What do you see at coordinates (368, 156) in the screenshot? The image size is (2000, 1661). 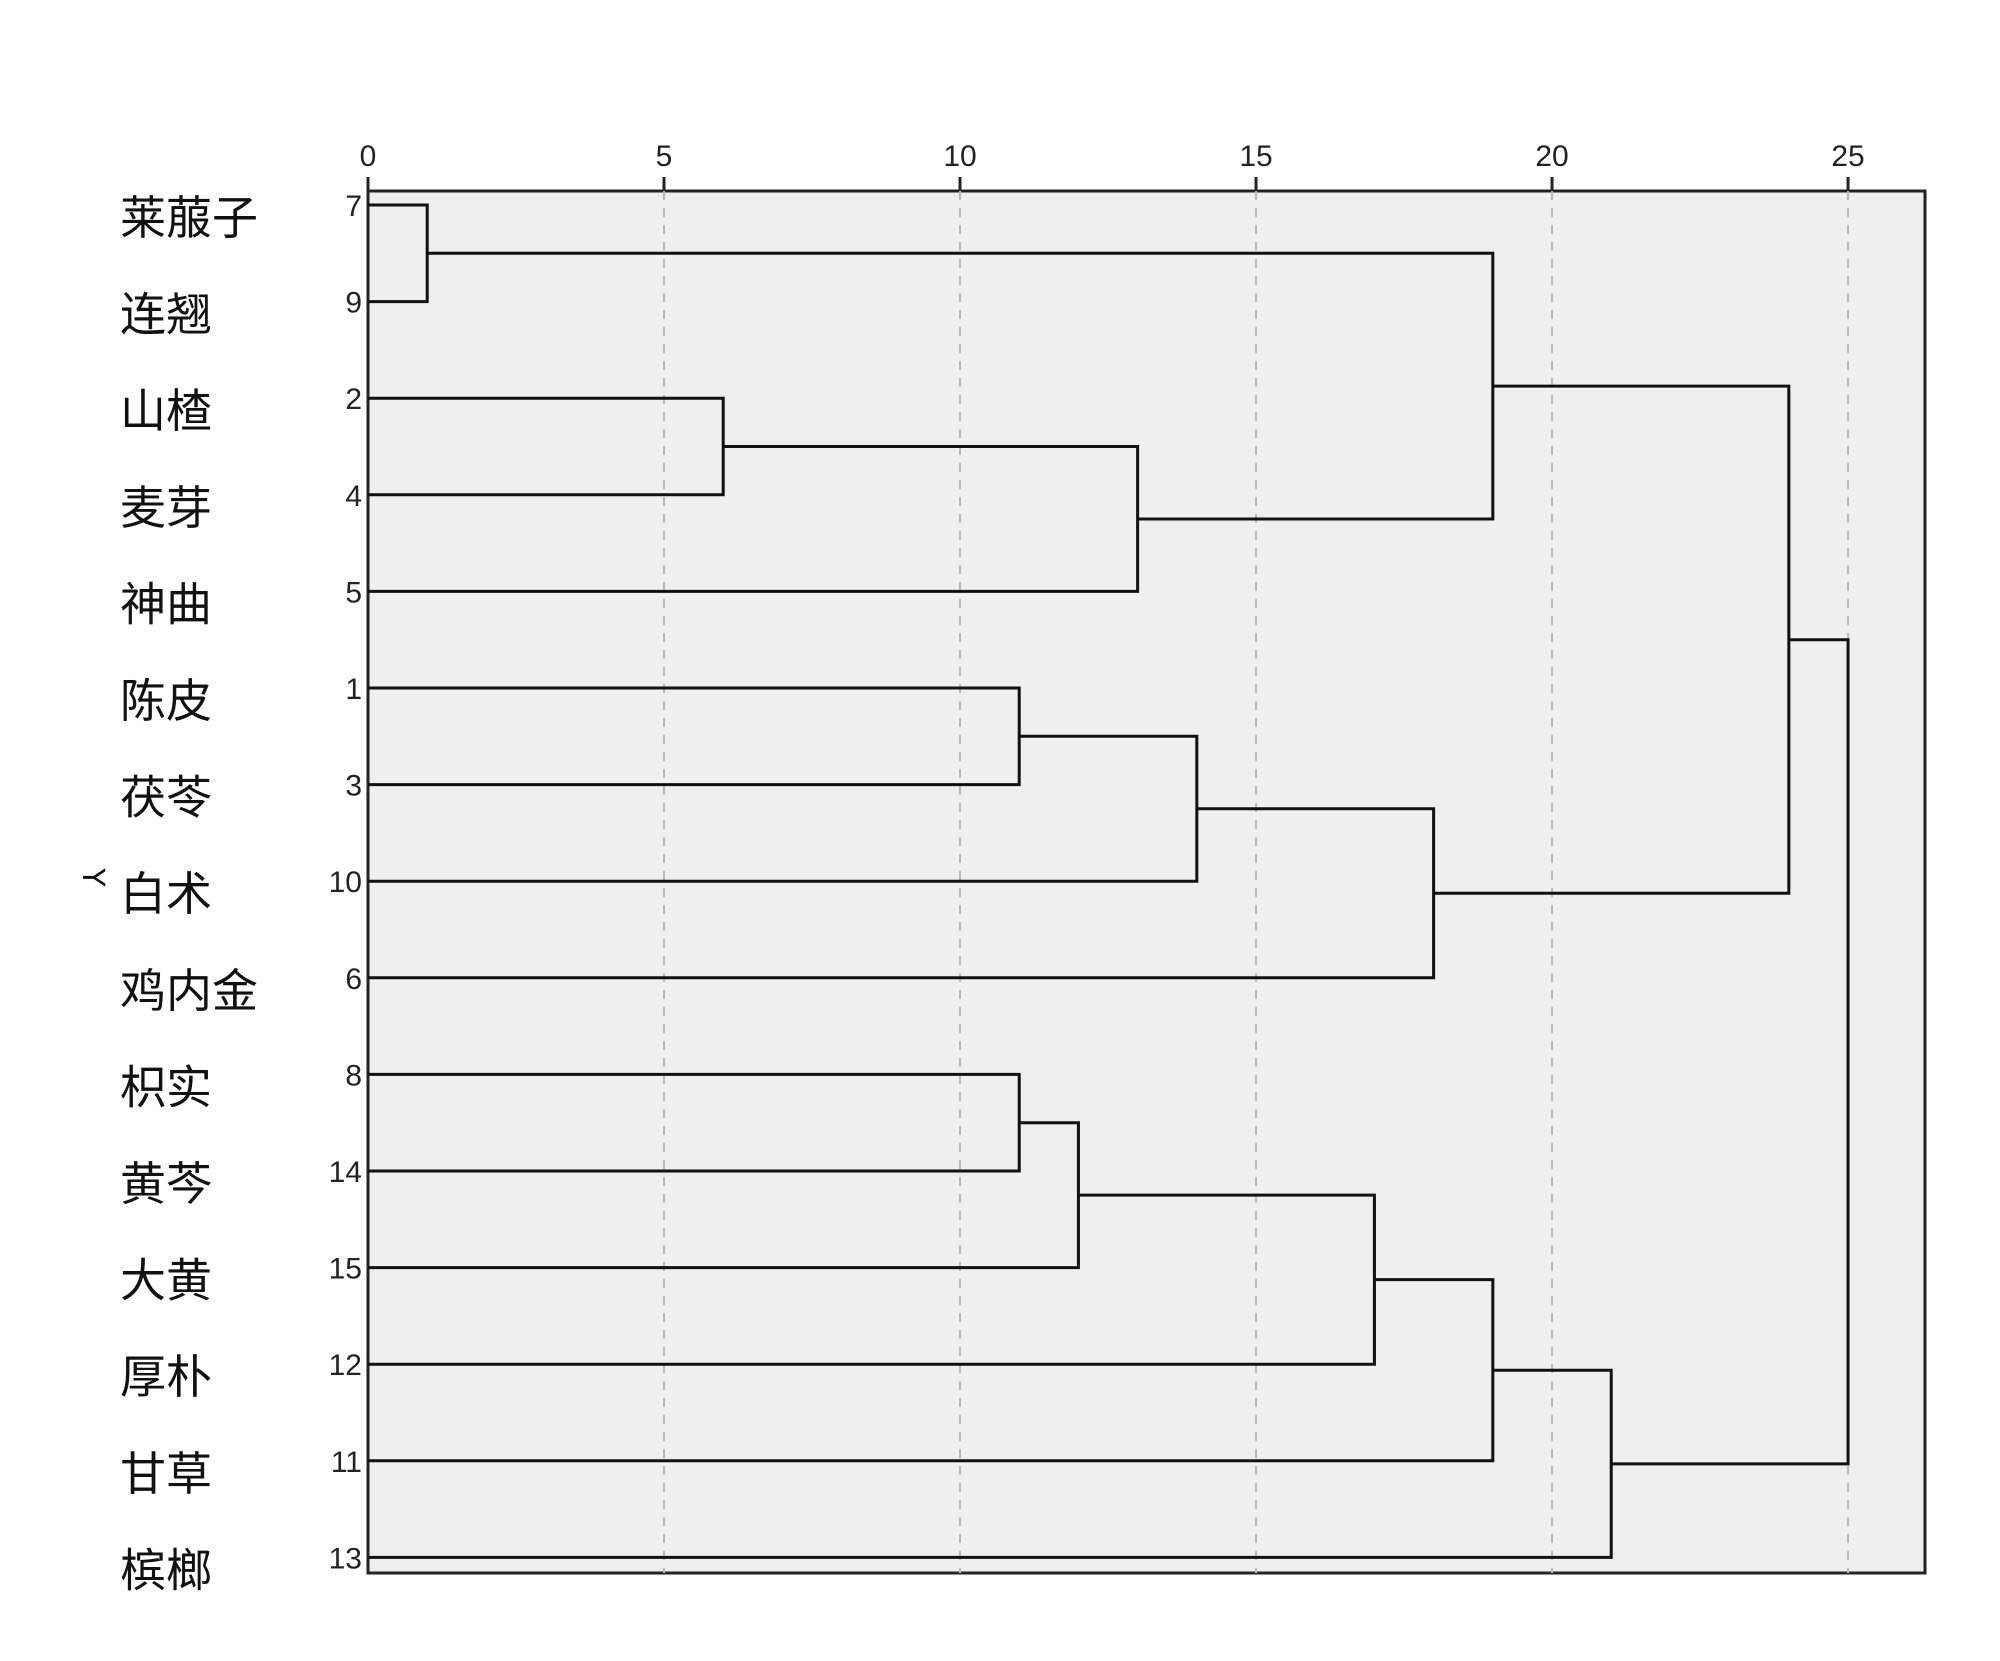 I see `x-tick-label-0: 0` at bounding box center [368, 156].